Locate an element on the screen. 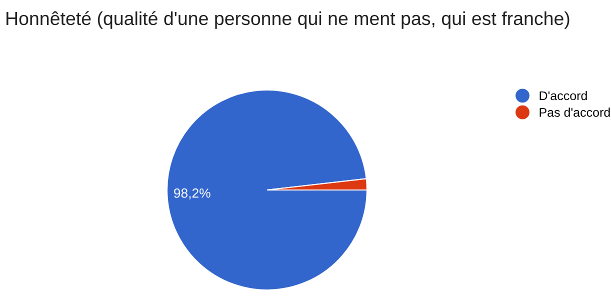 This screenshot has width=611, height=300. data-label: 98,2% is located at coordinates (192, 194).